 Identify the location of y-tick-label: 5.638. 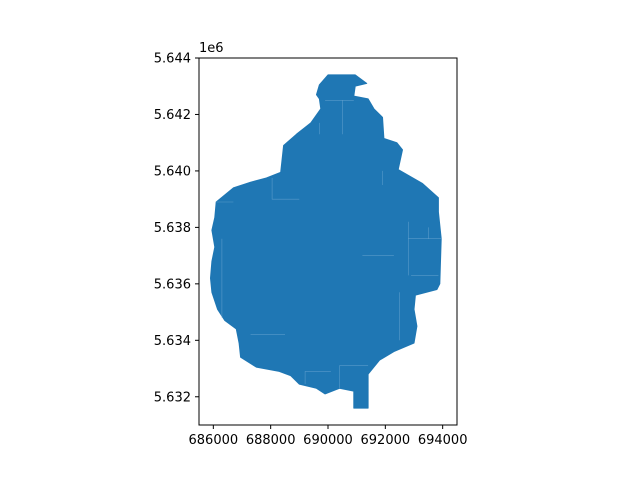
(172, 228).